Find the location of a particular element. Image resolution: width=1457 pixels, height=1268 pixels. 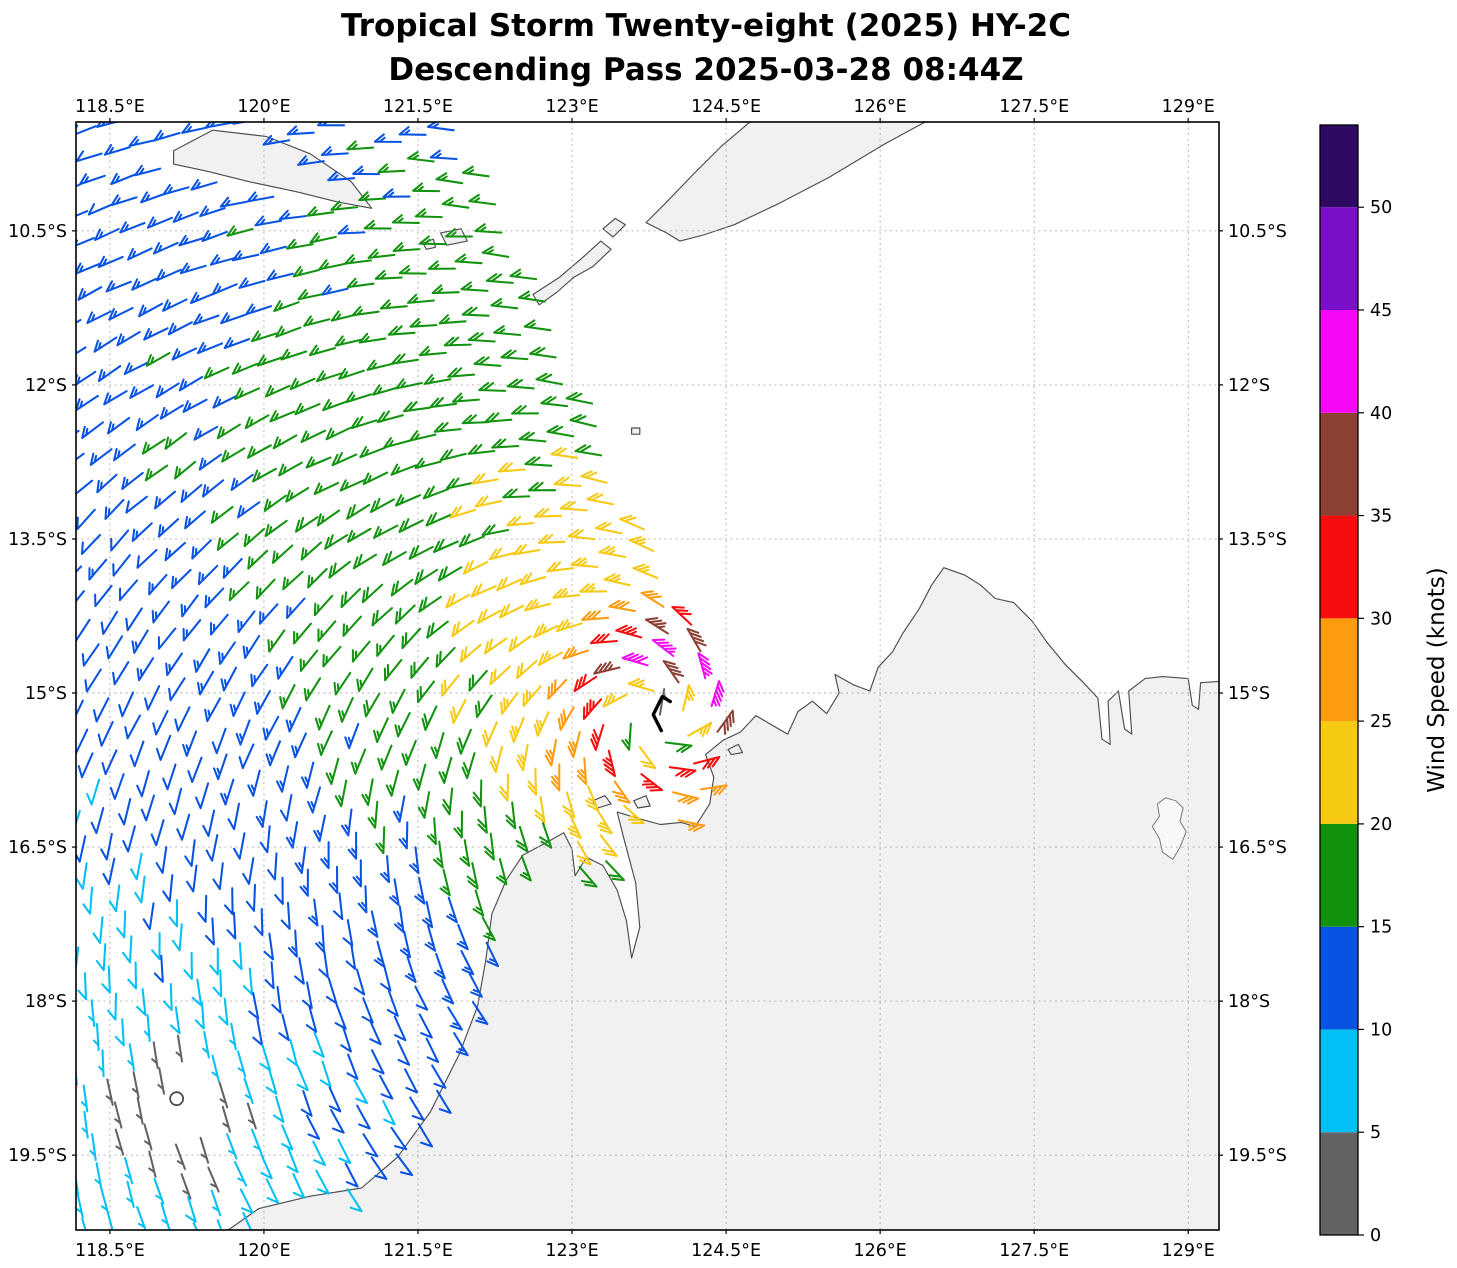

lat-tick-label-right: 13.5°S is located at coordinates (1257, 540).